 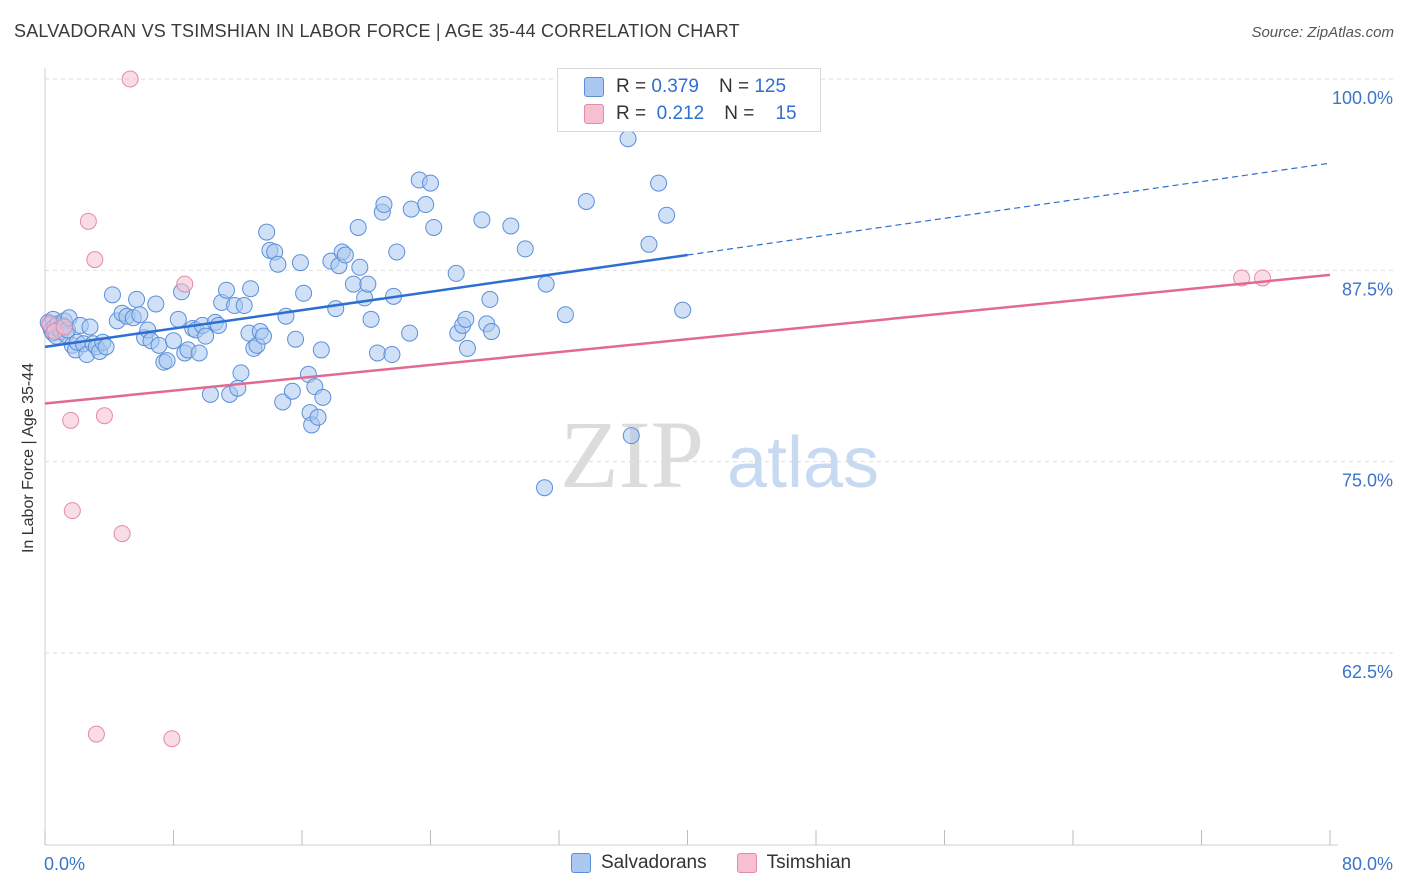 I want to click on n-value: 125, so click(x=770, y=86).